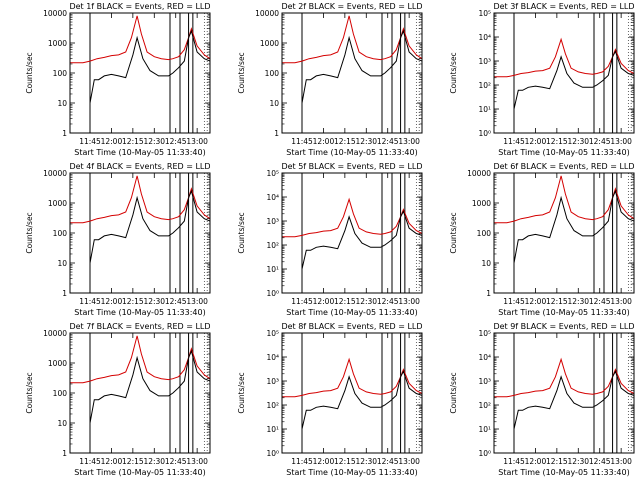 This screenshot has height=480, width=640. I want to click on panel-title: Det 1f BLACK = Events, RED = LLD, so click(139, 6).